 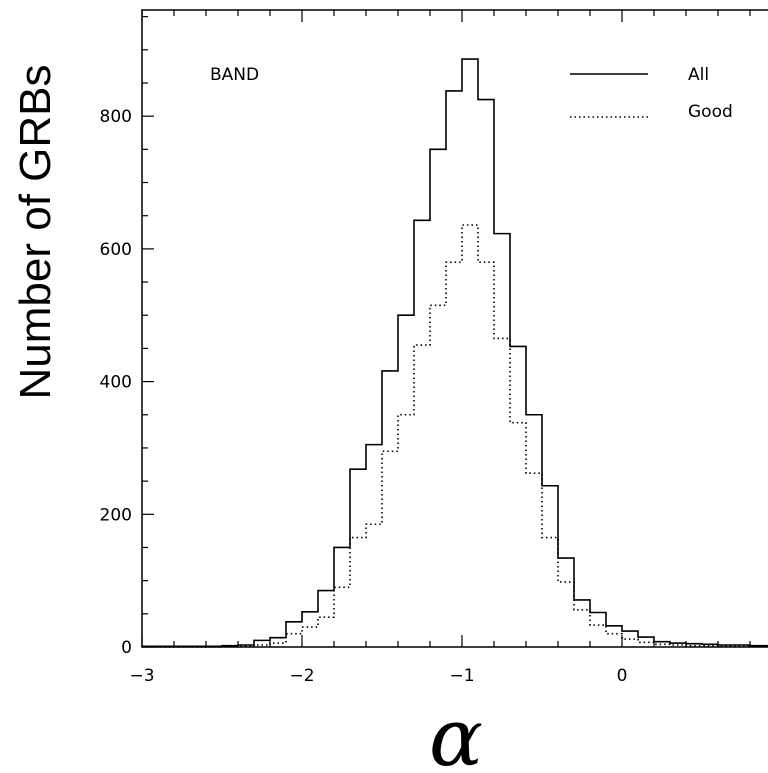 What do you see at coordinates (126, 648) in the screenshot?
I see `y-tick-label: 0` at bounding box center [126, 648].